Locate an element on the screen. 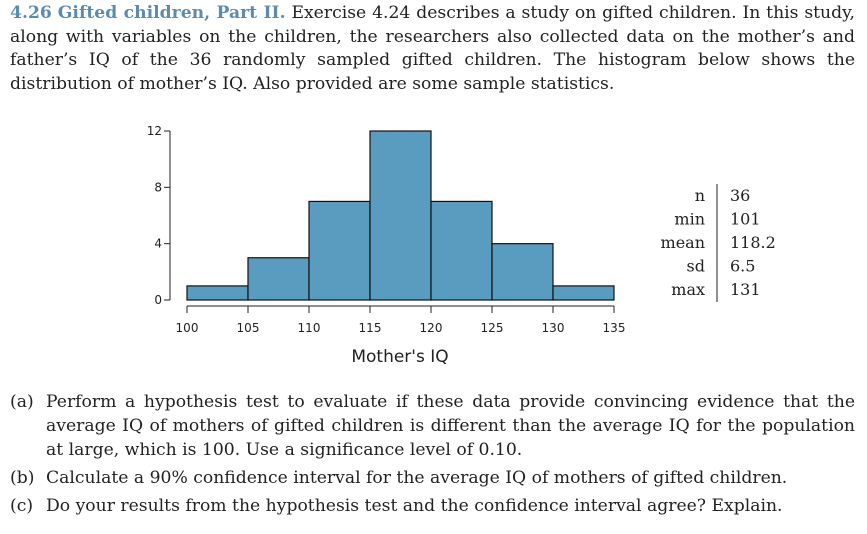 The image size is (867, 534). x-tick-label: 105 is located at coordinates (248, 328).